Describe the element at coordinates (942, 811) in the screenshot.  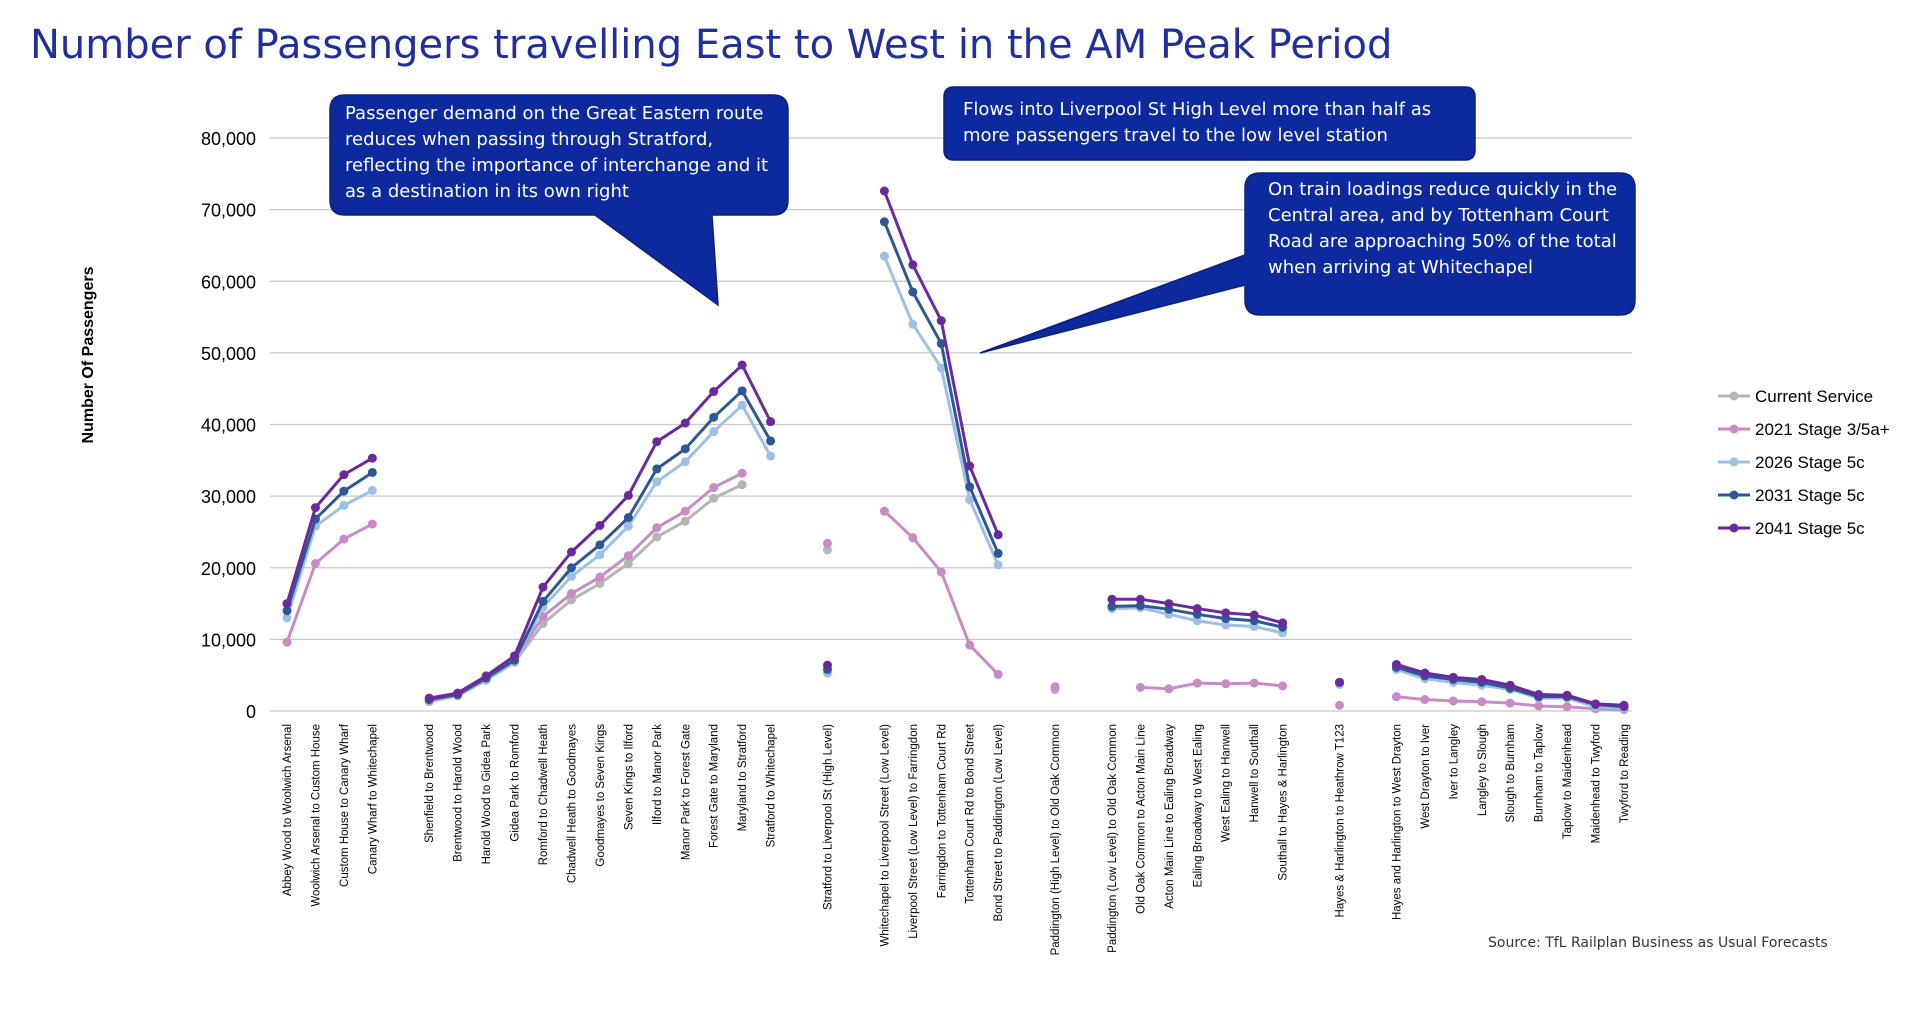
I see `x-tick-label: Farringdon to Tottenham Court Rd` at that location.